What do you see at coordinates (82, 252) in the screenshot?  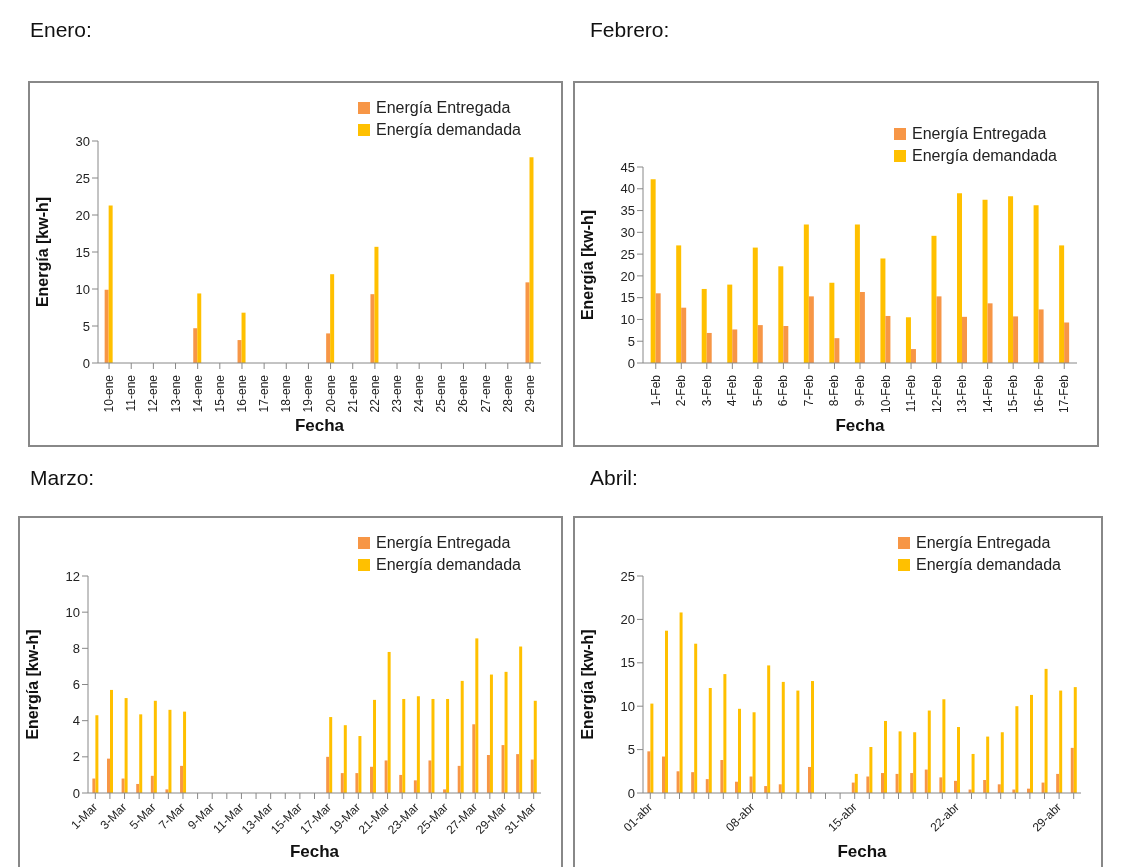 I see `y-tick-label: 15` at bounding box center [82, 252].